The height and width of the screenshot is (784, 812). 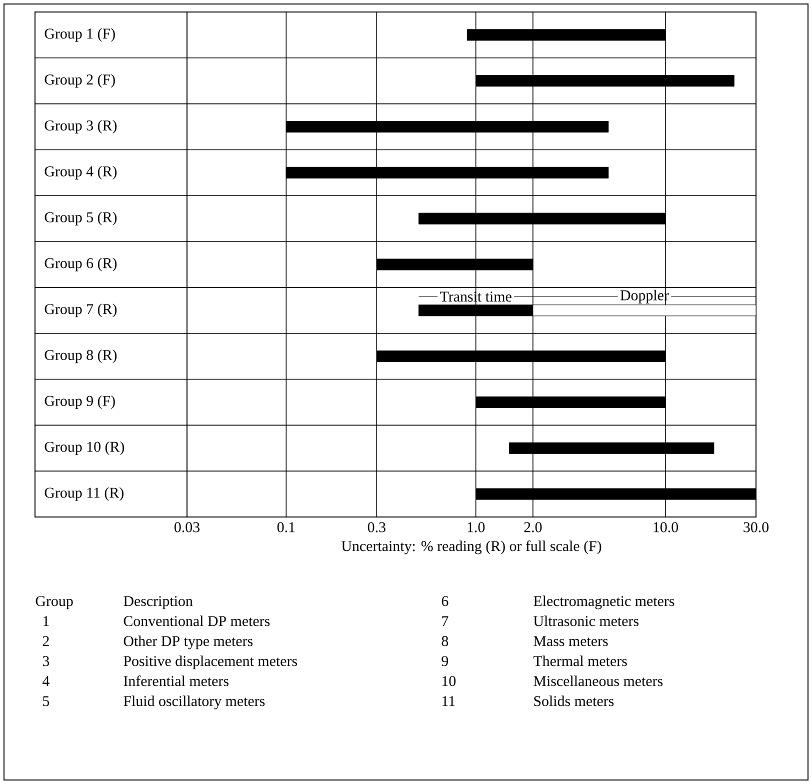 What do you see at coordinates (158, 603) in the screenshot?
I see `text: Description` at bounding box center [158, 603].